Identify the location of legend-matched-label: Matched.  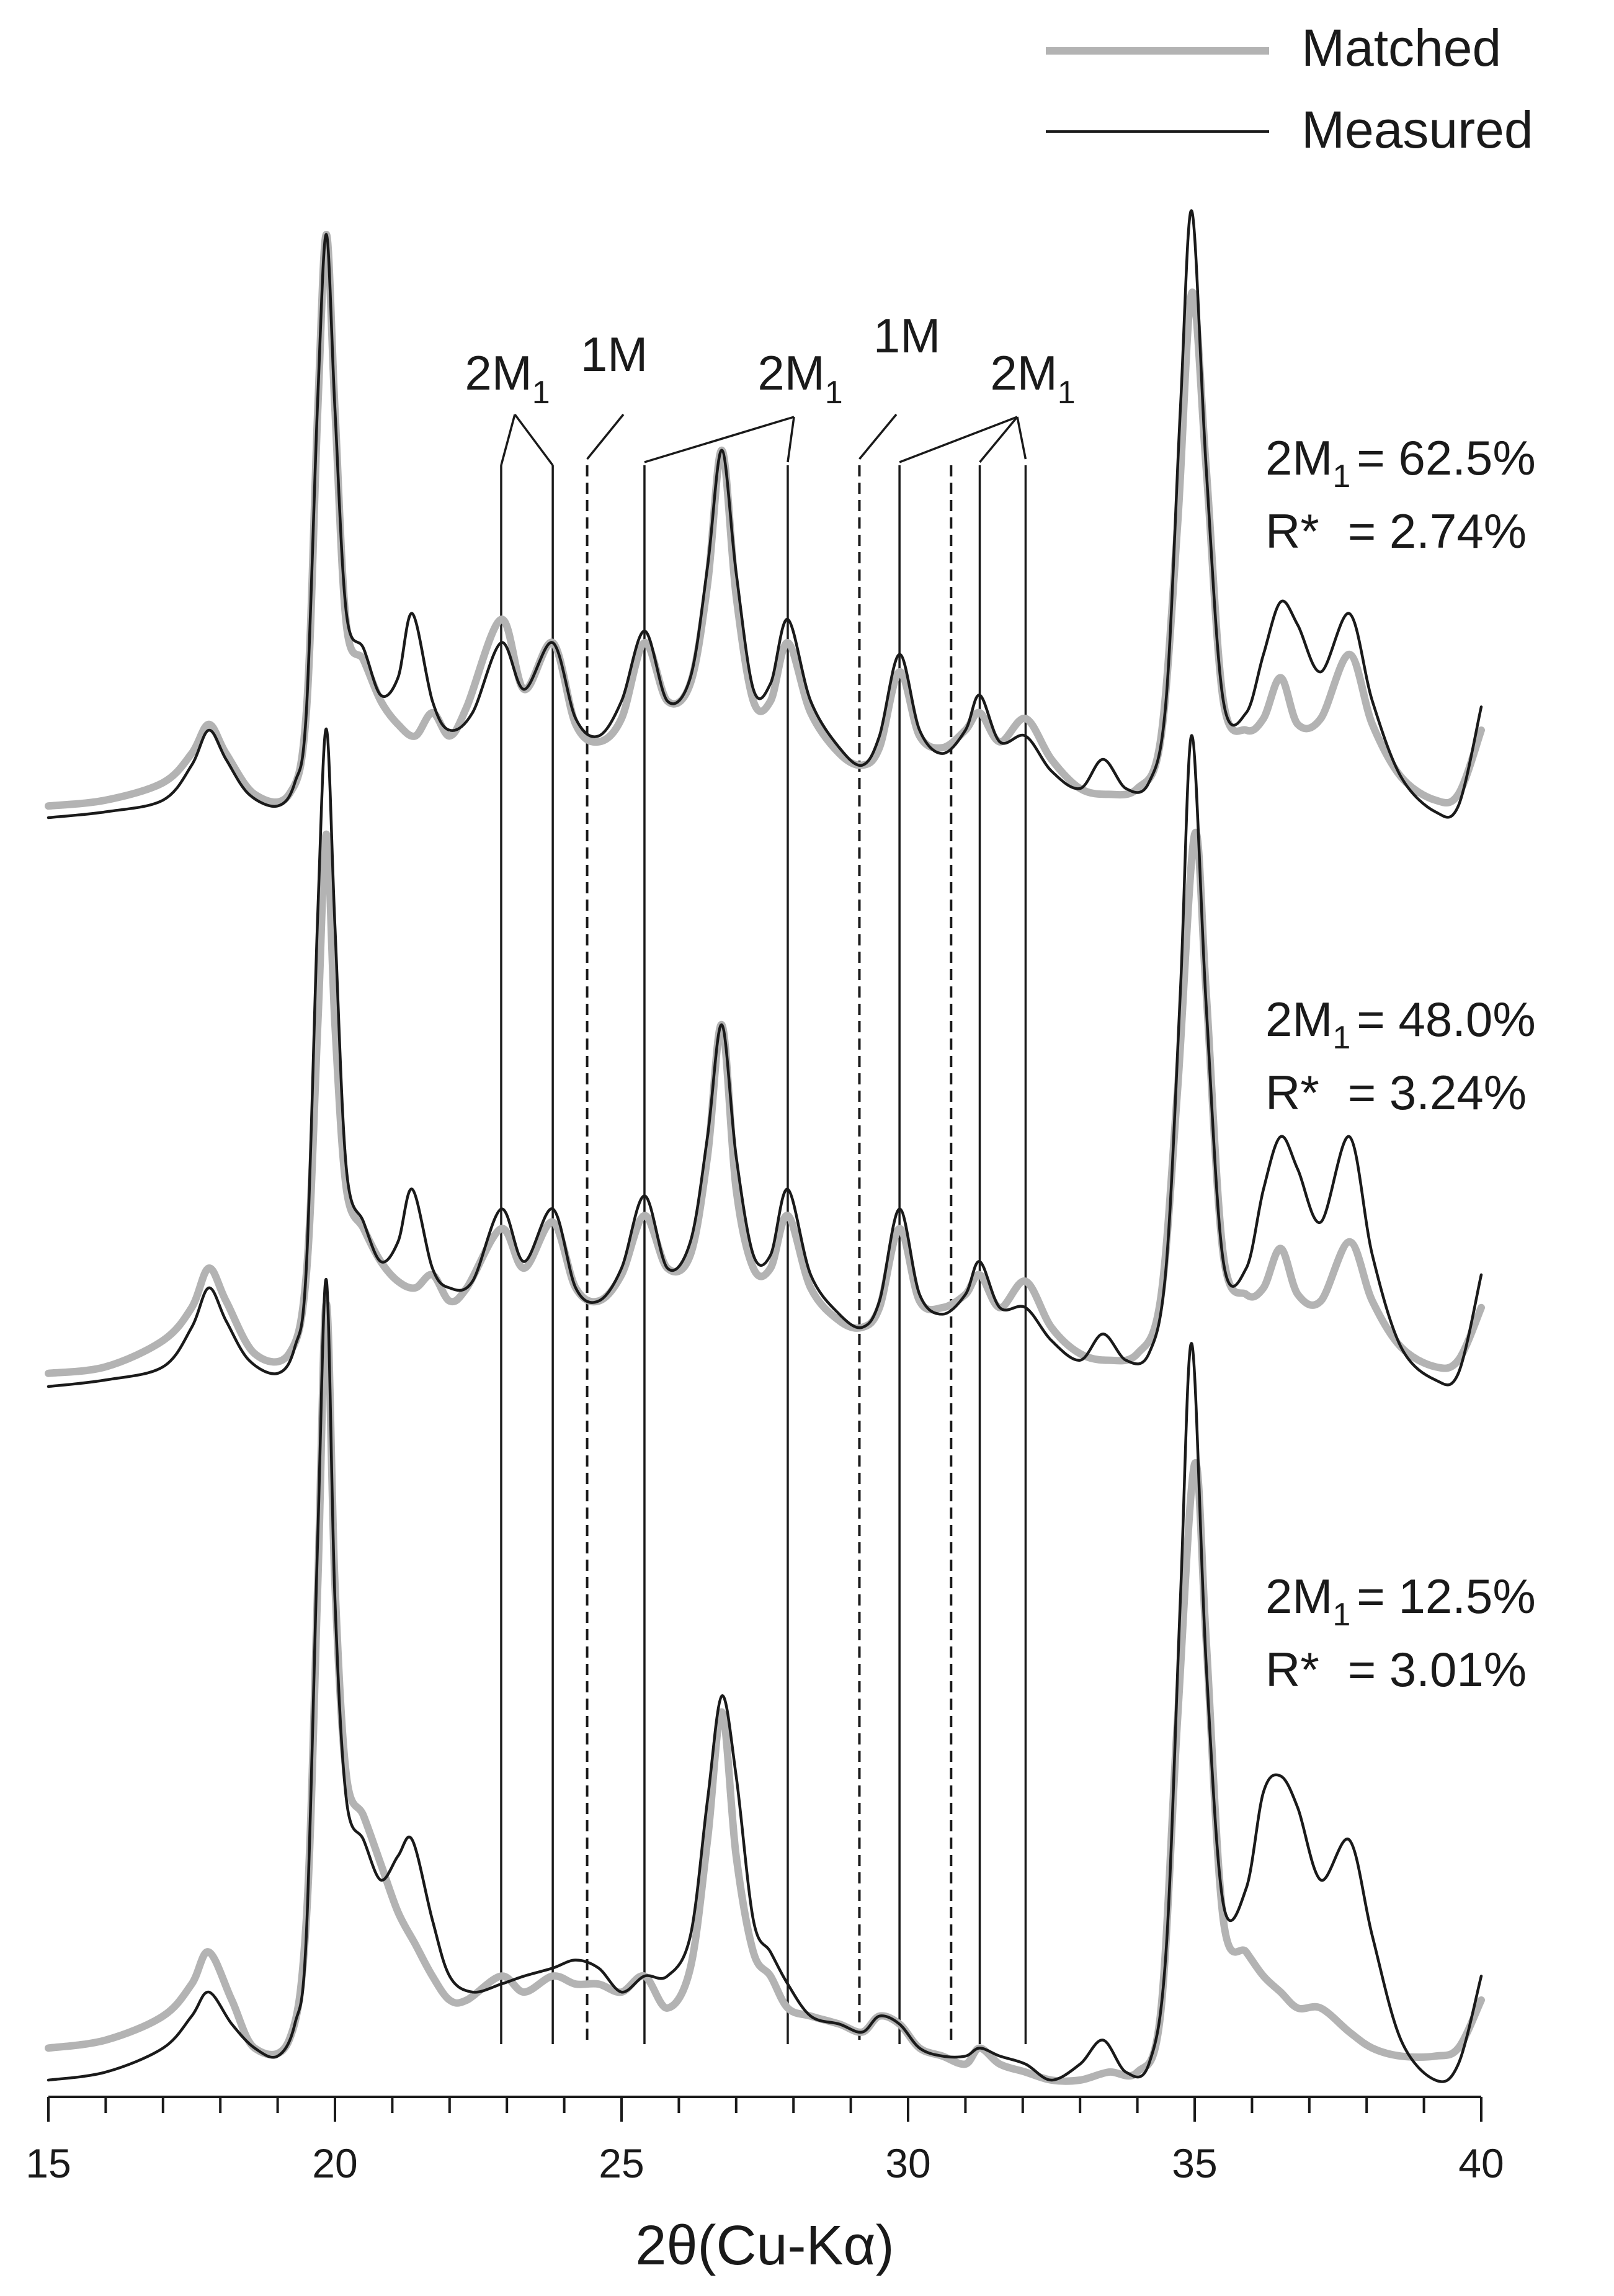
(1401, 48).